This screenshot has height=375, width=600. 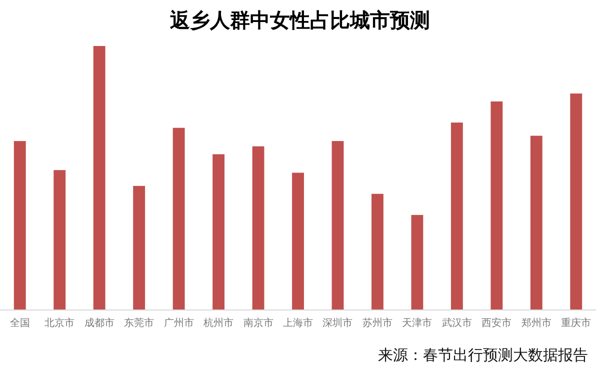 What do you see at coordinates (99, 323) in the screenshot?
I see `x-tick-label: 成都市` at bounding box center [99, 323].